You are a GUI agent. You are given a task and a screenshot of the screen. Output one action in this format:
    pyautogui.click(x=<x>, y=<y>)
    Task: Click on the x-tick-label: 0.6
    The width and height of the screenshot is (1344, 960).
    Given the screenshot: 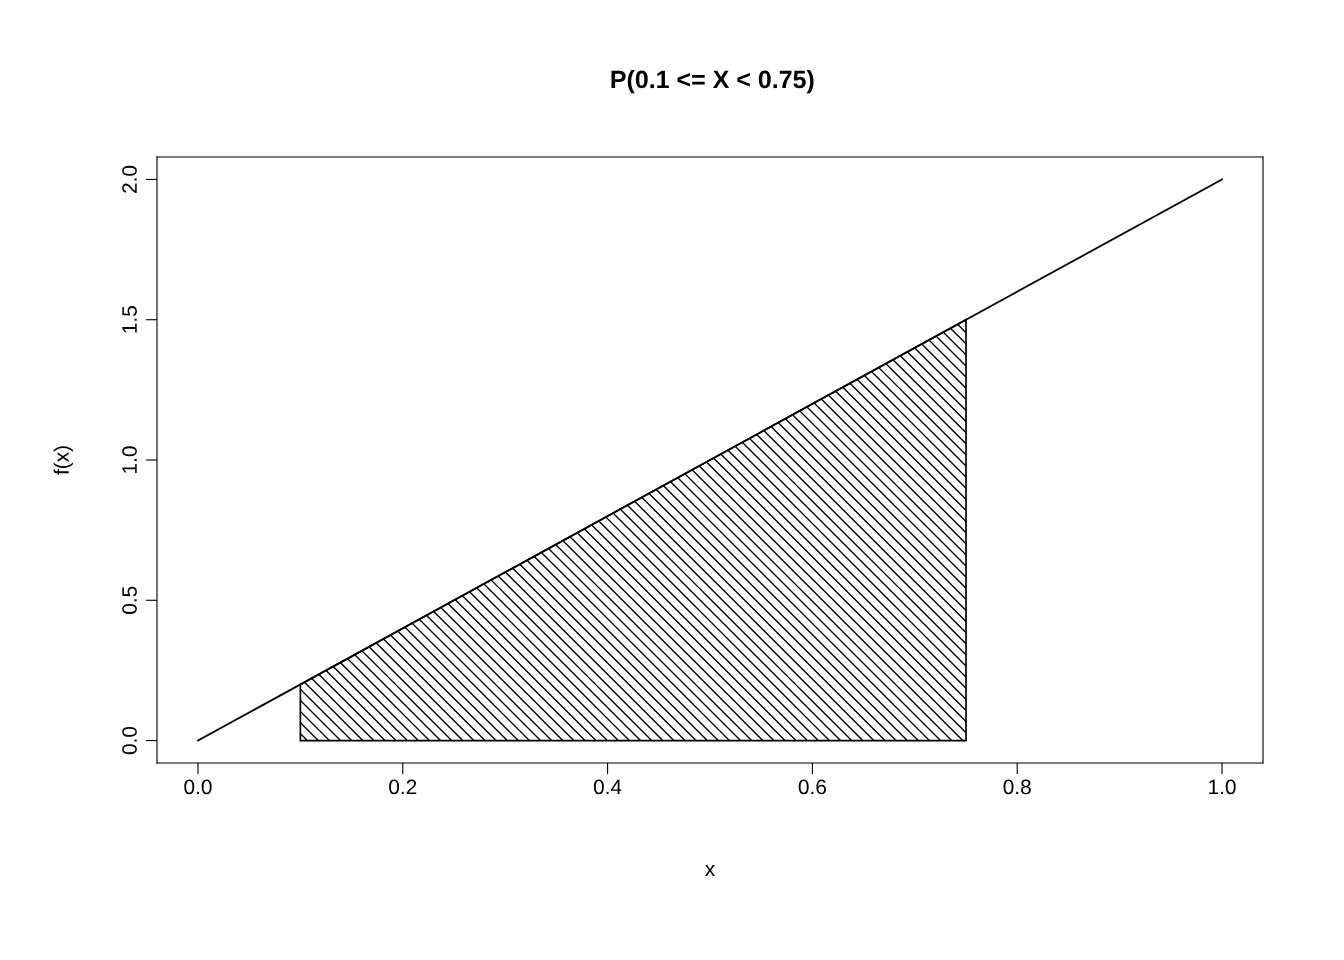 What is the action you would take?
    pyautogui.click(x=812, y=787)
    